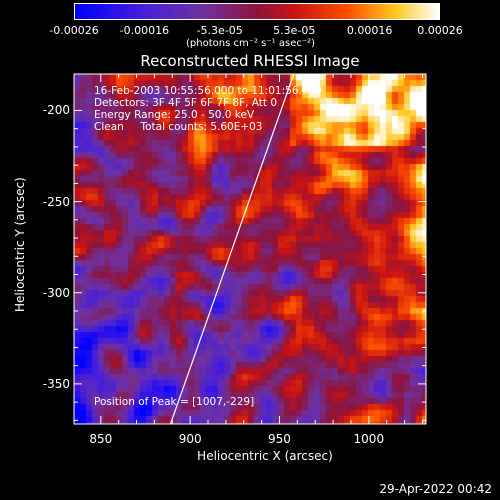 This screenshot has height=500, width=500. Describe the element at coordinates (56, 383) in the screenshot. I see `y-tick-label: -350` at that location.